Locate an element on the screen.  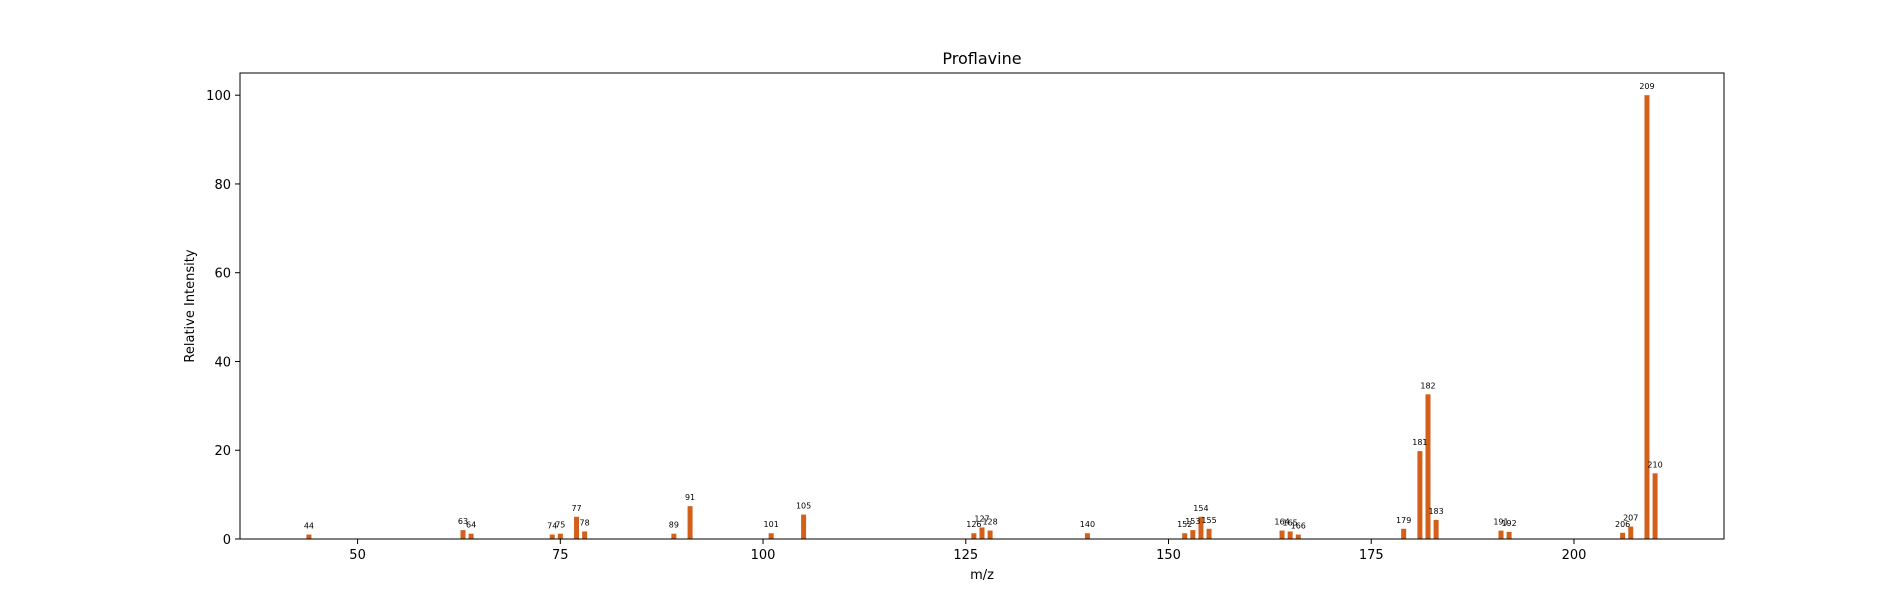
y-tick-label-40: 40 is located at coordinates (222, 362).